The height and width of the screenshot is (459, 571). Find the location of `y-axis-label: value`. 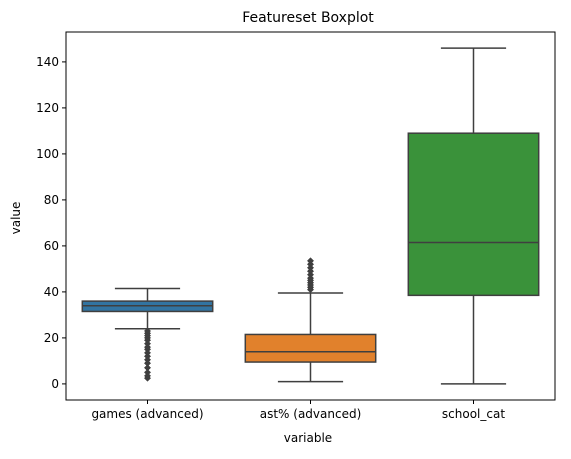

y-axis-label: value is located at coordinates (16, 218).